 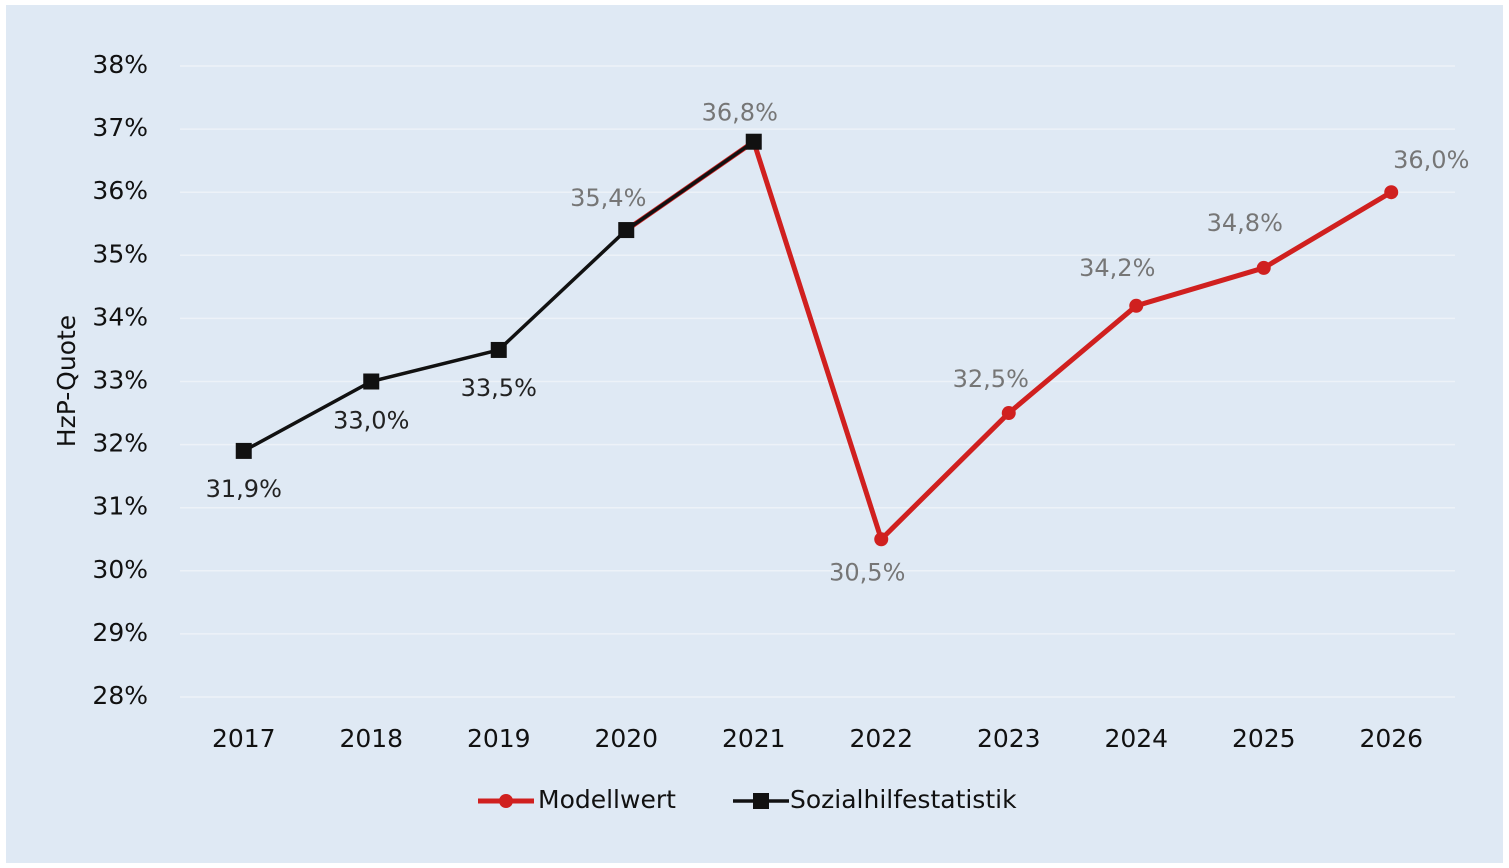 I want to click on x-tick-label: 2024, so click(x=1136, y=738).